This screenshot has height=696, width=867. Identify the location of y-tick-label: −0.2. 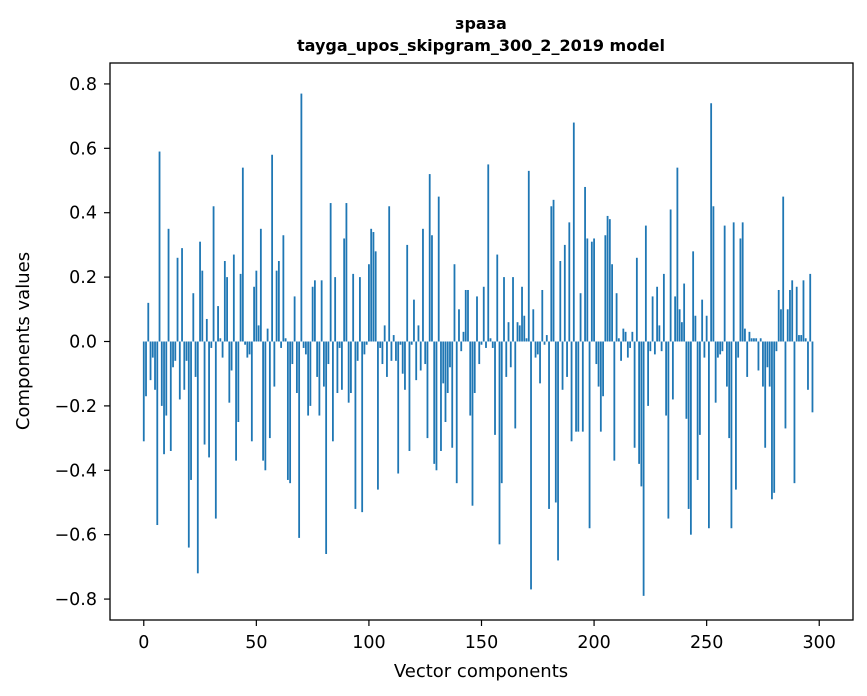
(76, 407).